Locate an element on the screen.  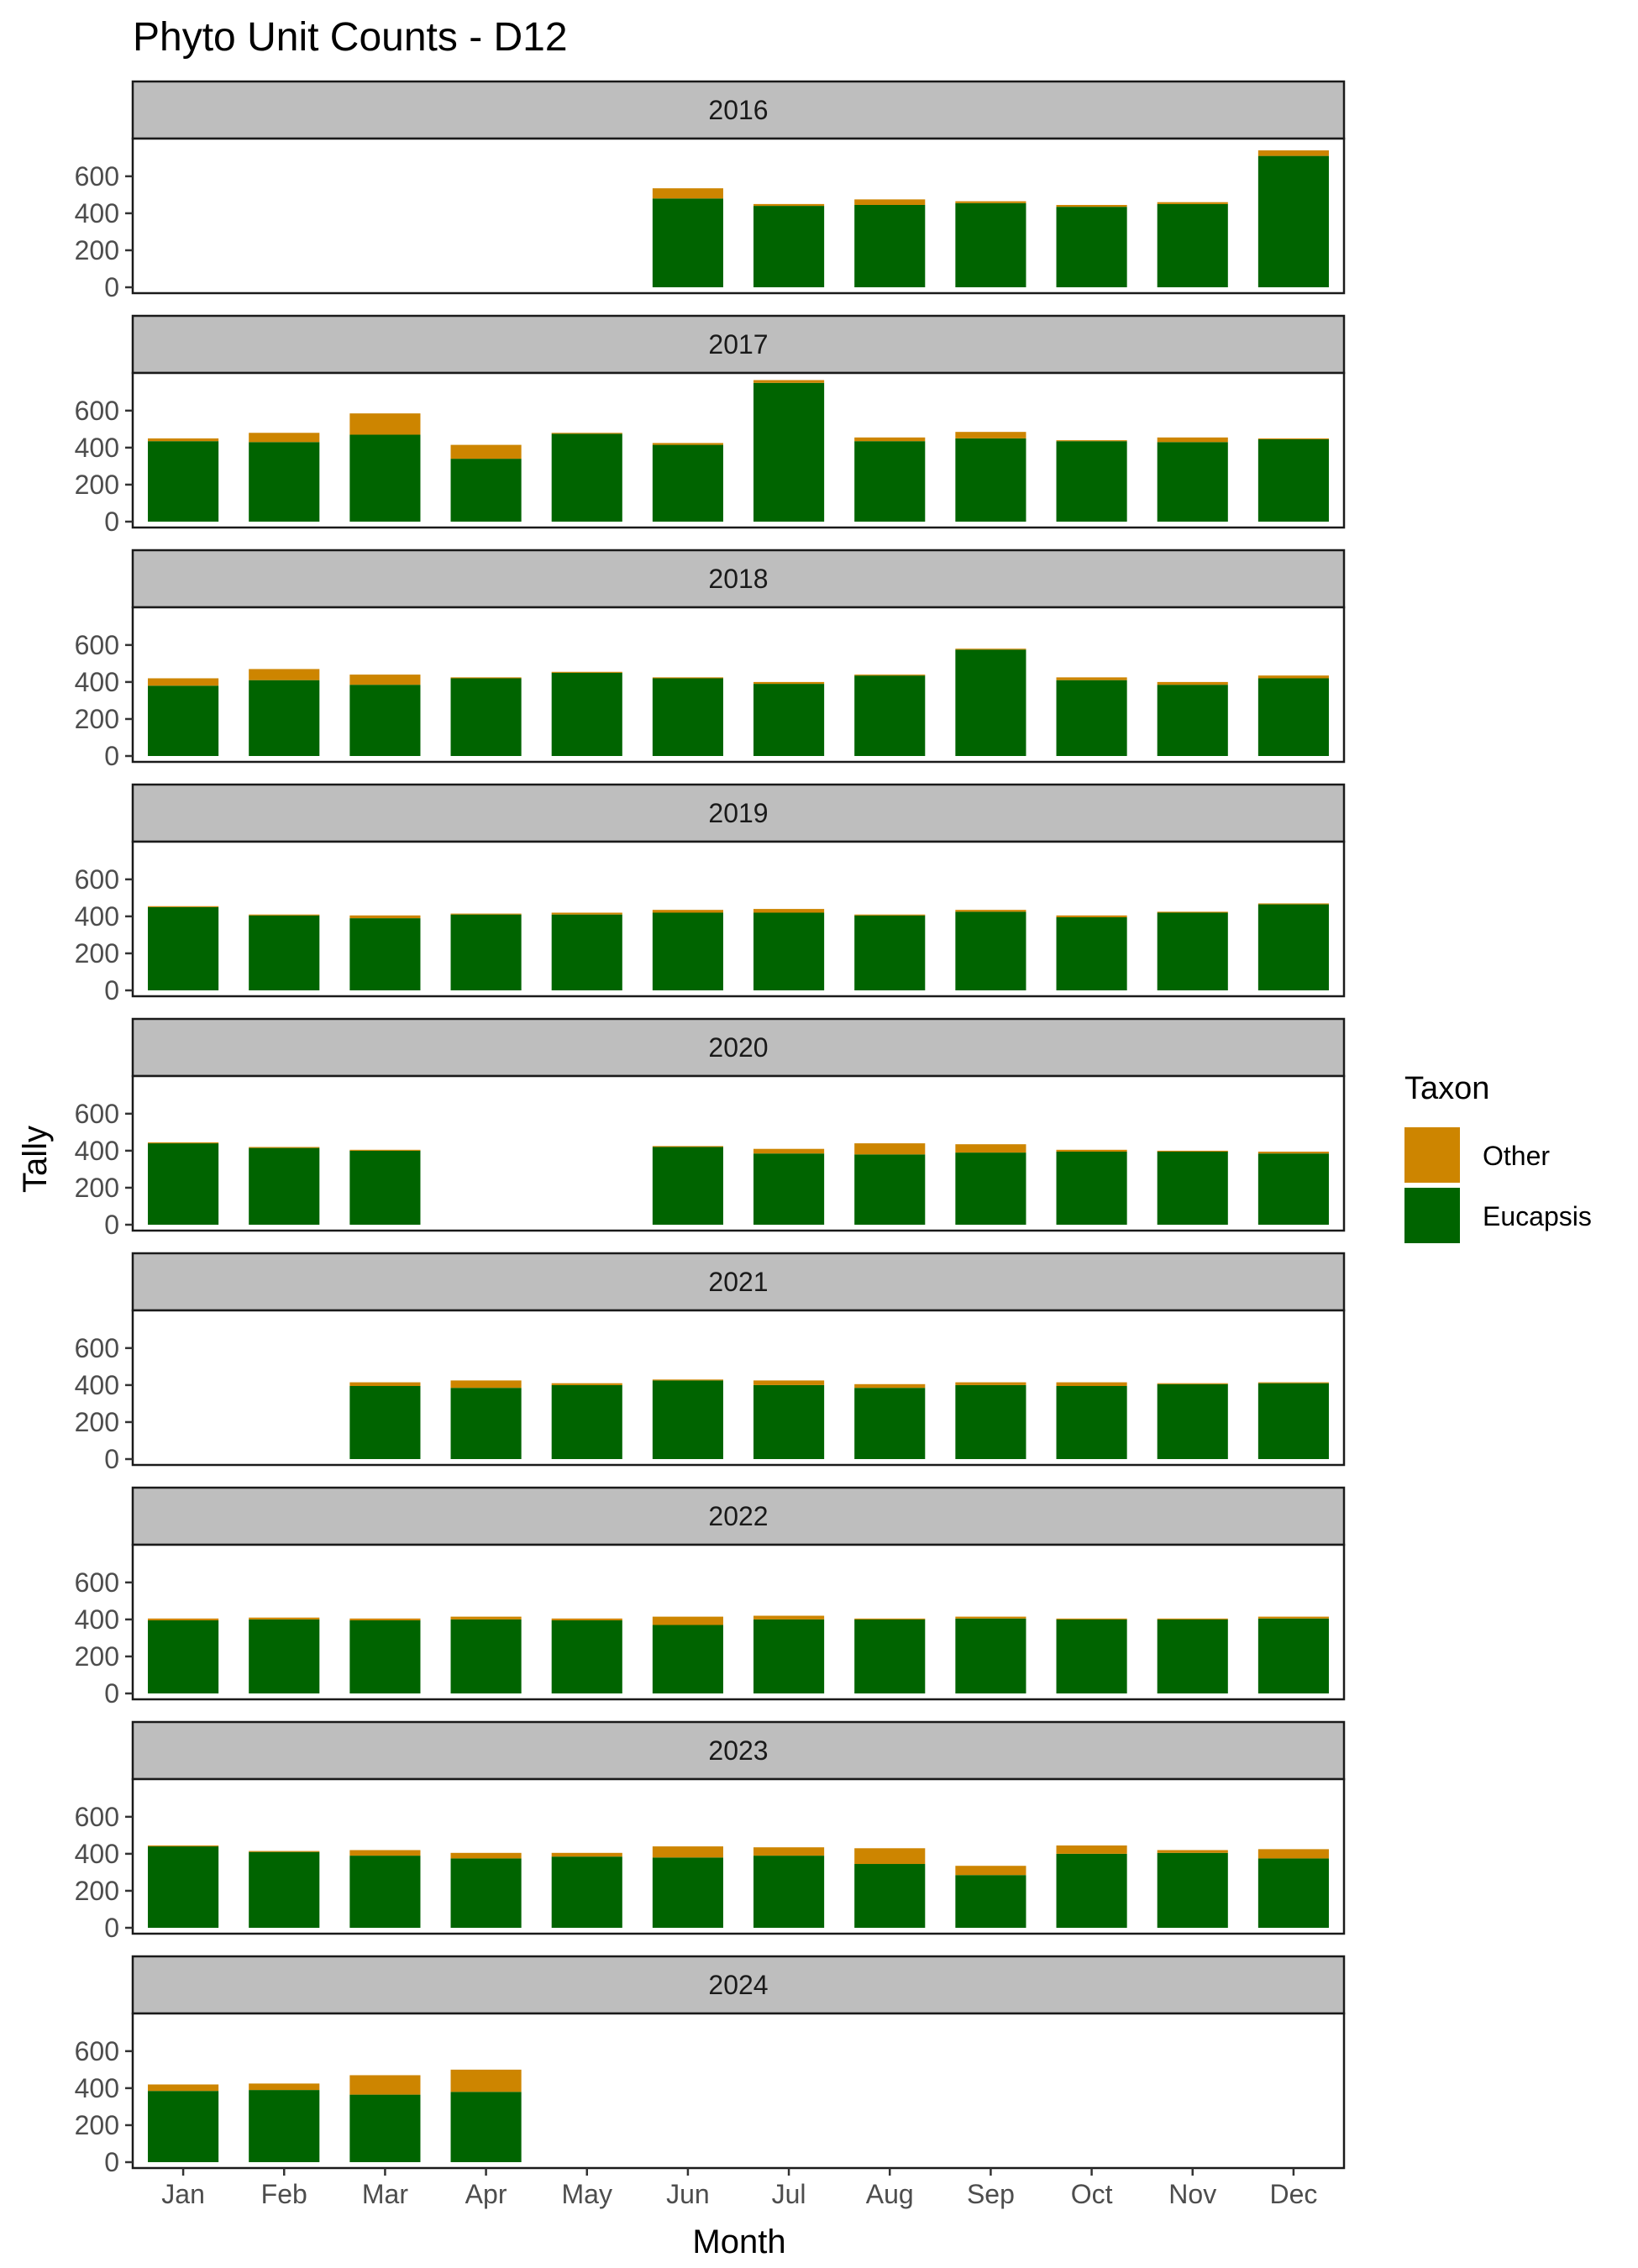
x-tick-label: Aug is located at coordinates (890, 2194).